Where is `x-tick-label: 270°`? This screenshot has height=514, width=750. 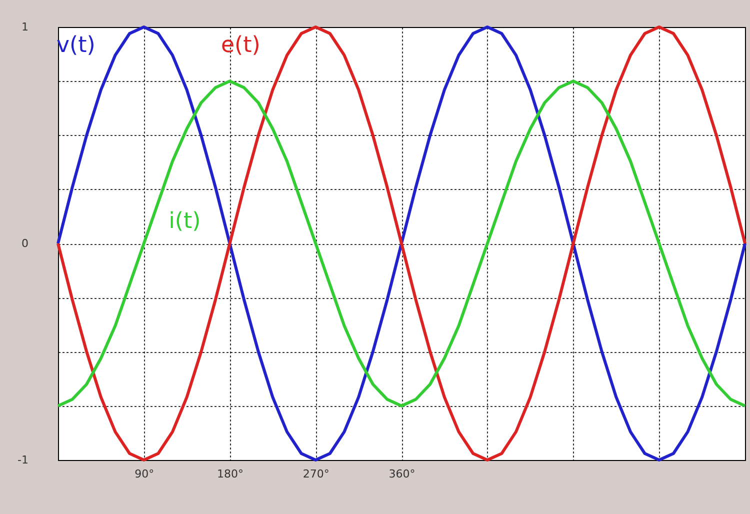 x-tick-label: 270° is located at coordinates (316, 474).